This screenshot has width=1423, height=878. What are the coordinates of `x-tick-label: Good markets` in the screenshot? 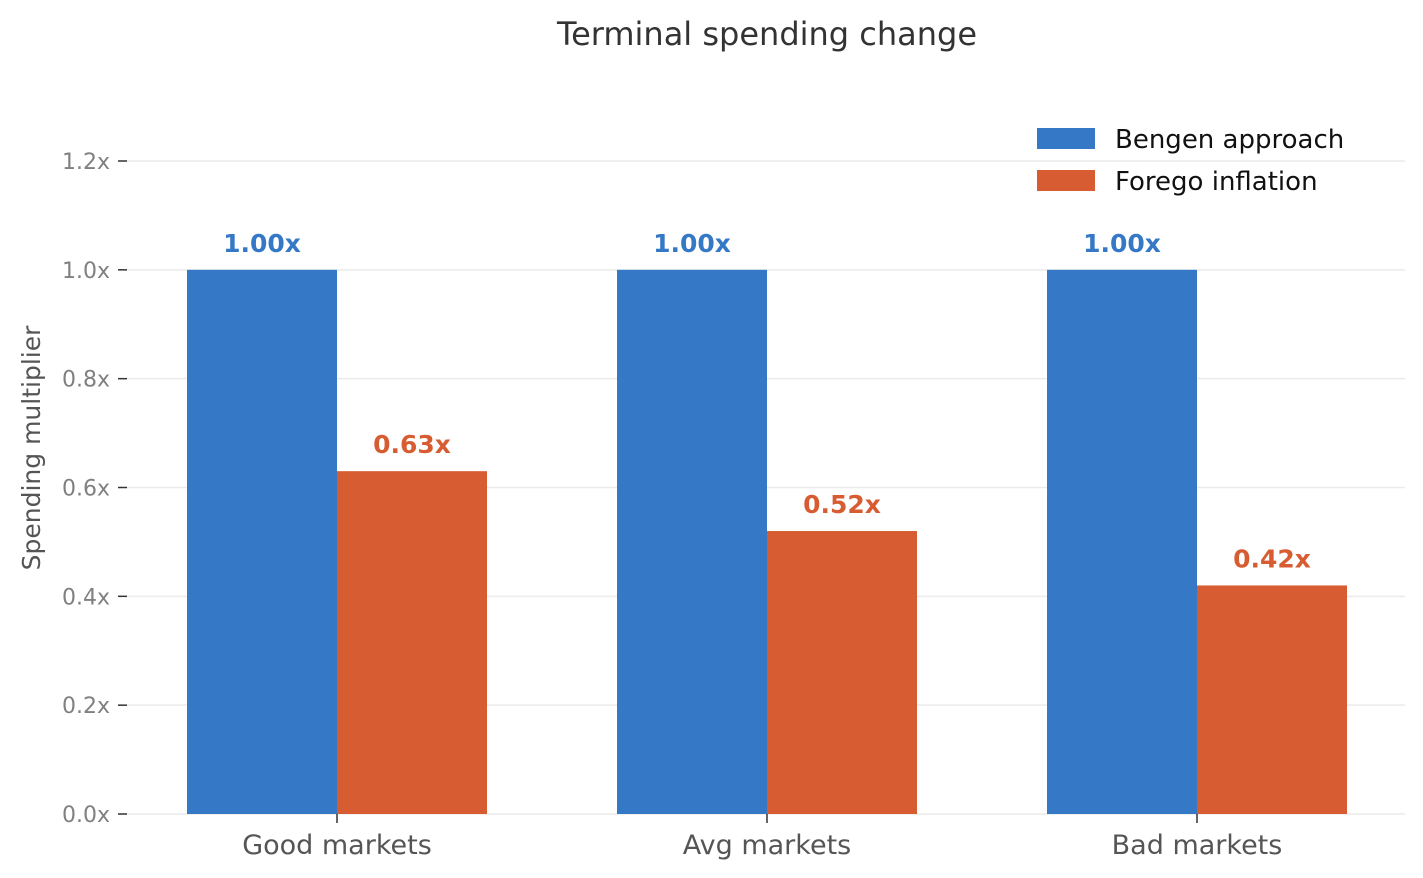 It's located at (337, 845).